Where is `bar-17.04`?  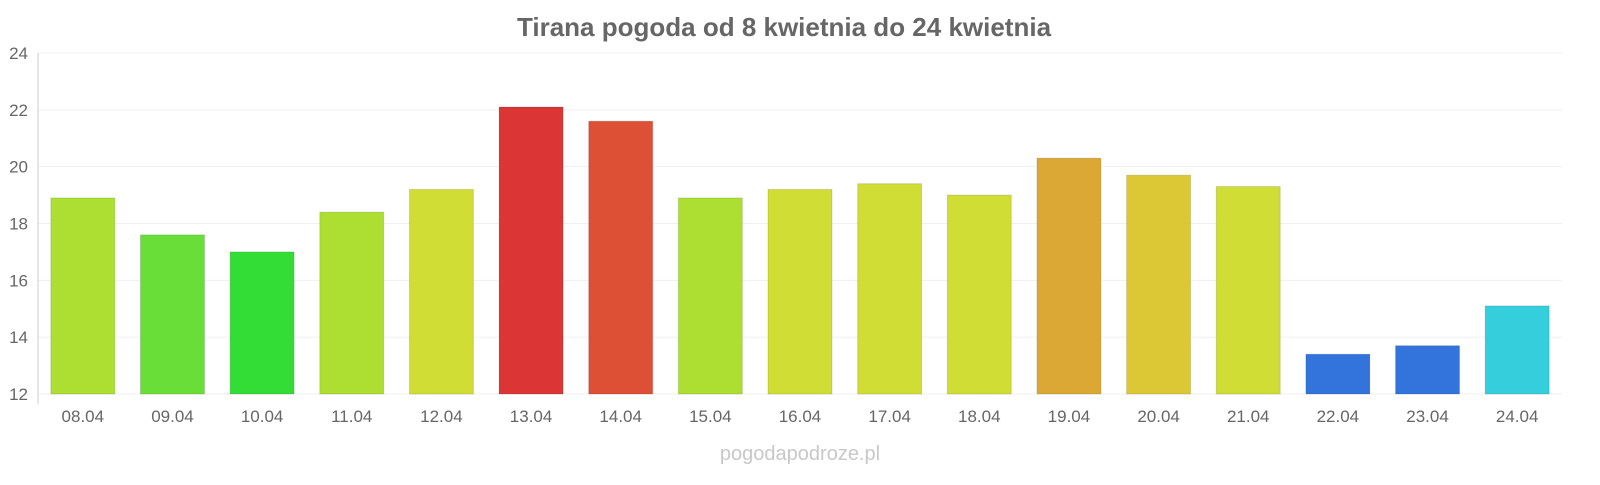 bar-17.04 is located at coordinates (890, 289).